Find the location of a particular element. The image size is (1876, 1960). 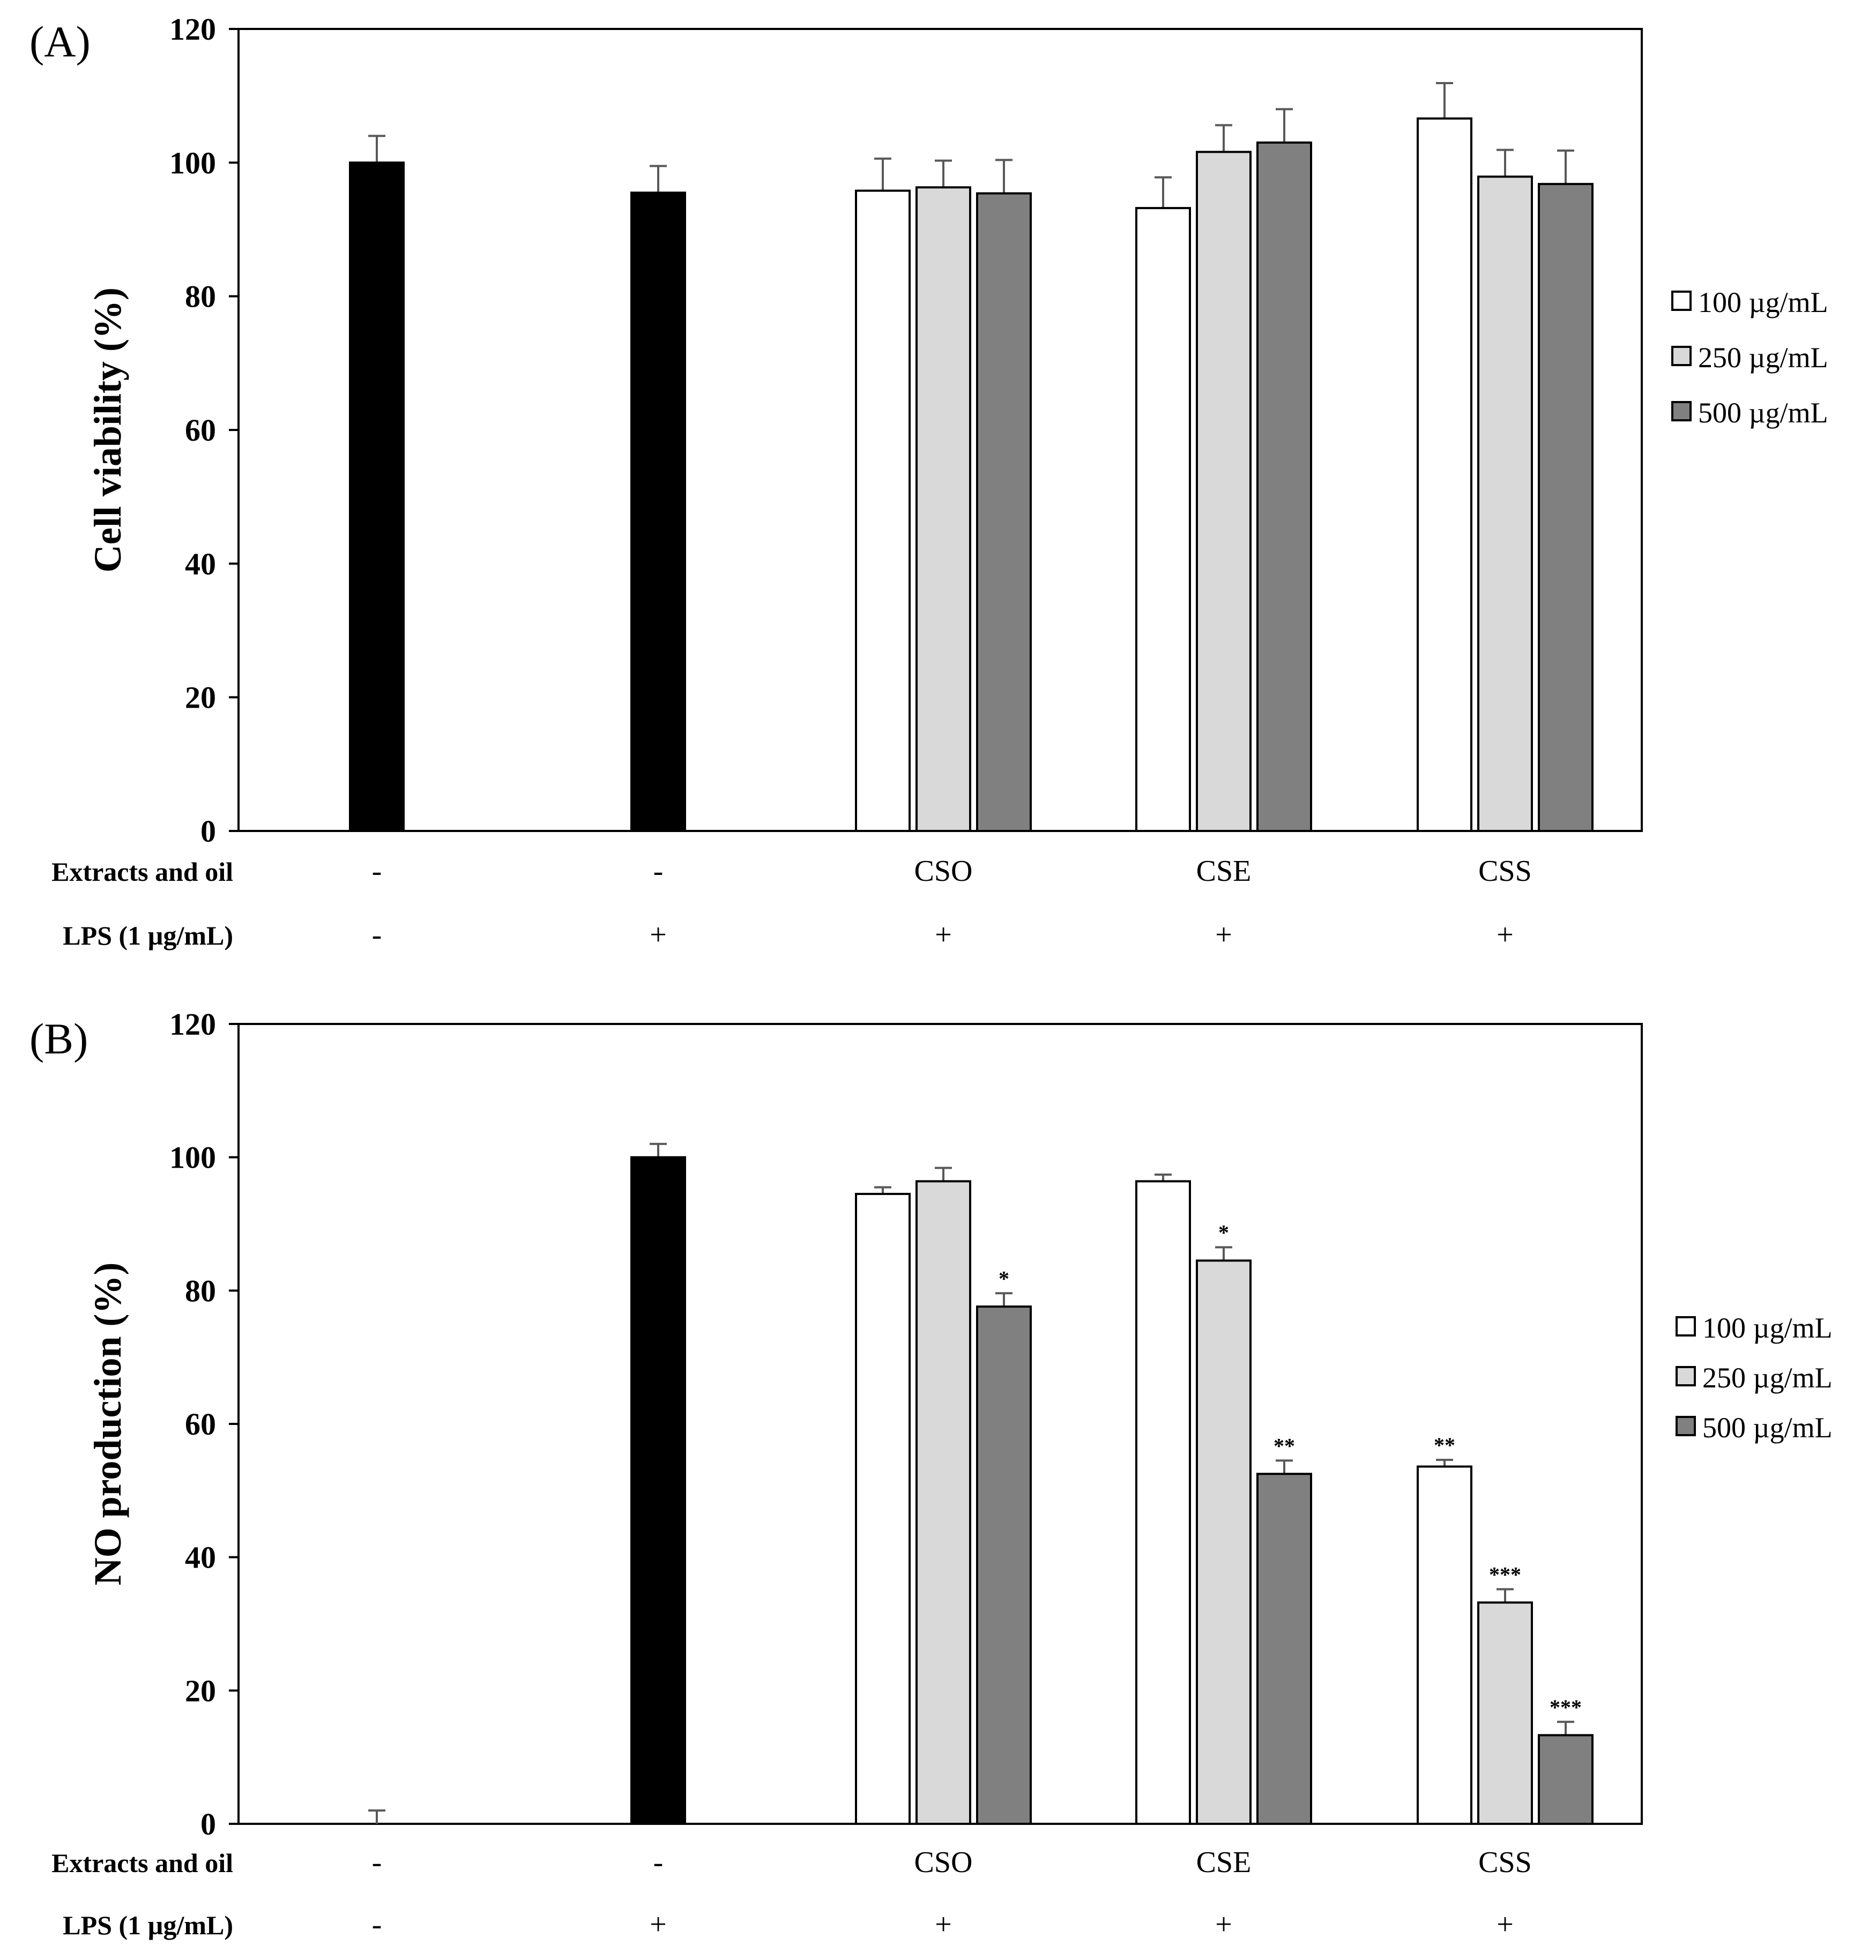

y-axis-label: Cell viability (%) is located at coordinates (108, 430).